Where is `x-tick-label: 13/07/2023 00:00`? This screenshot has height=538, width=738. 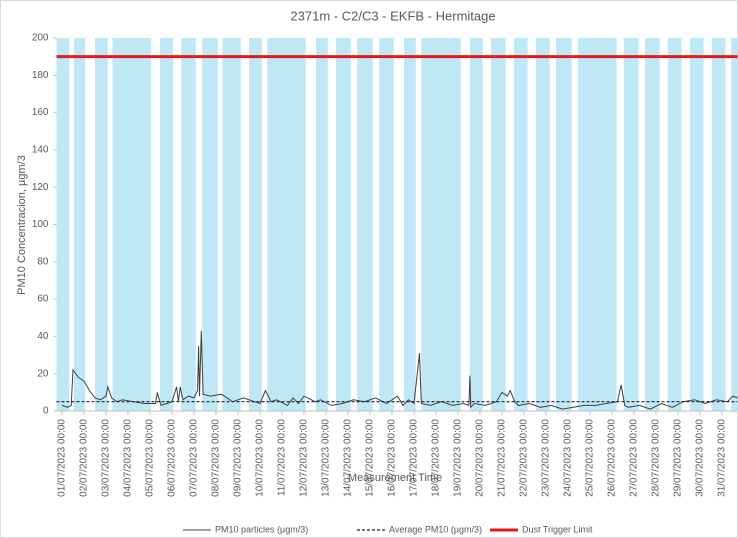 x-tick-label: 13/07/2023 00:00 is located at coordinates (326, 458).